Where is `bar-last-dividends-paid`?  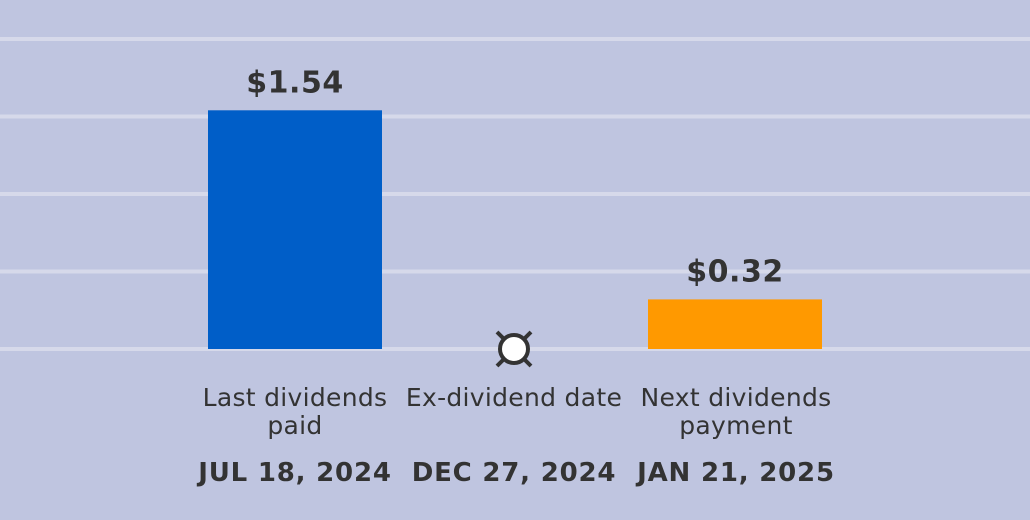
bar-last-dividends-paid is located at coordinates (295, 229).